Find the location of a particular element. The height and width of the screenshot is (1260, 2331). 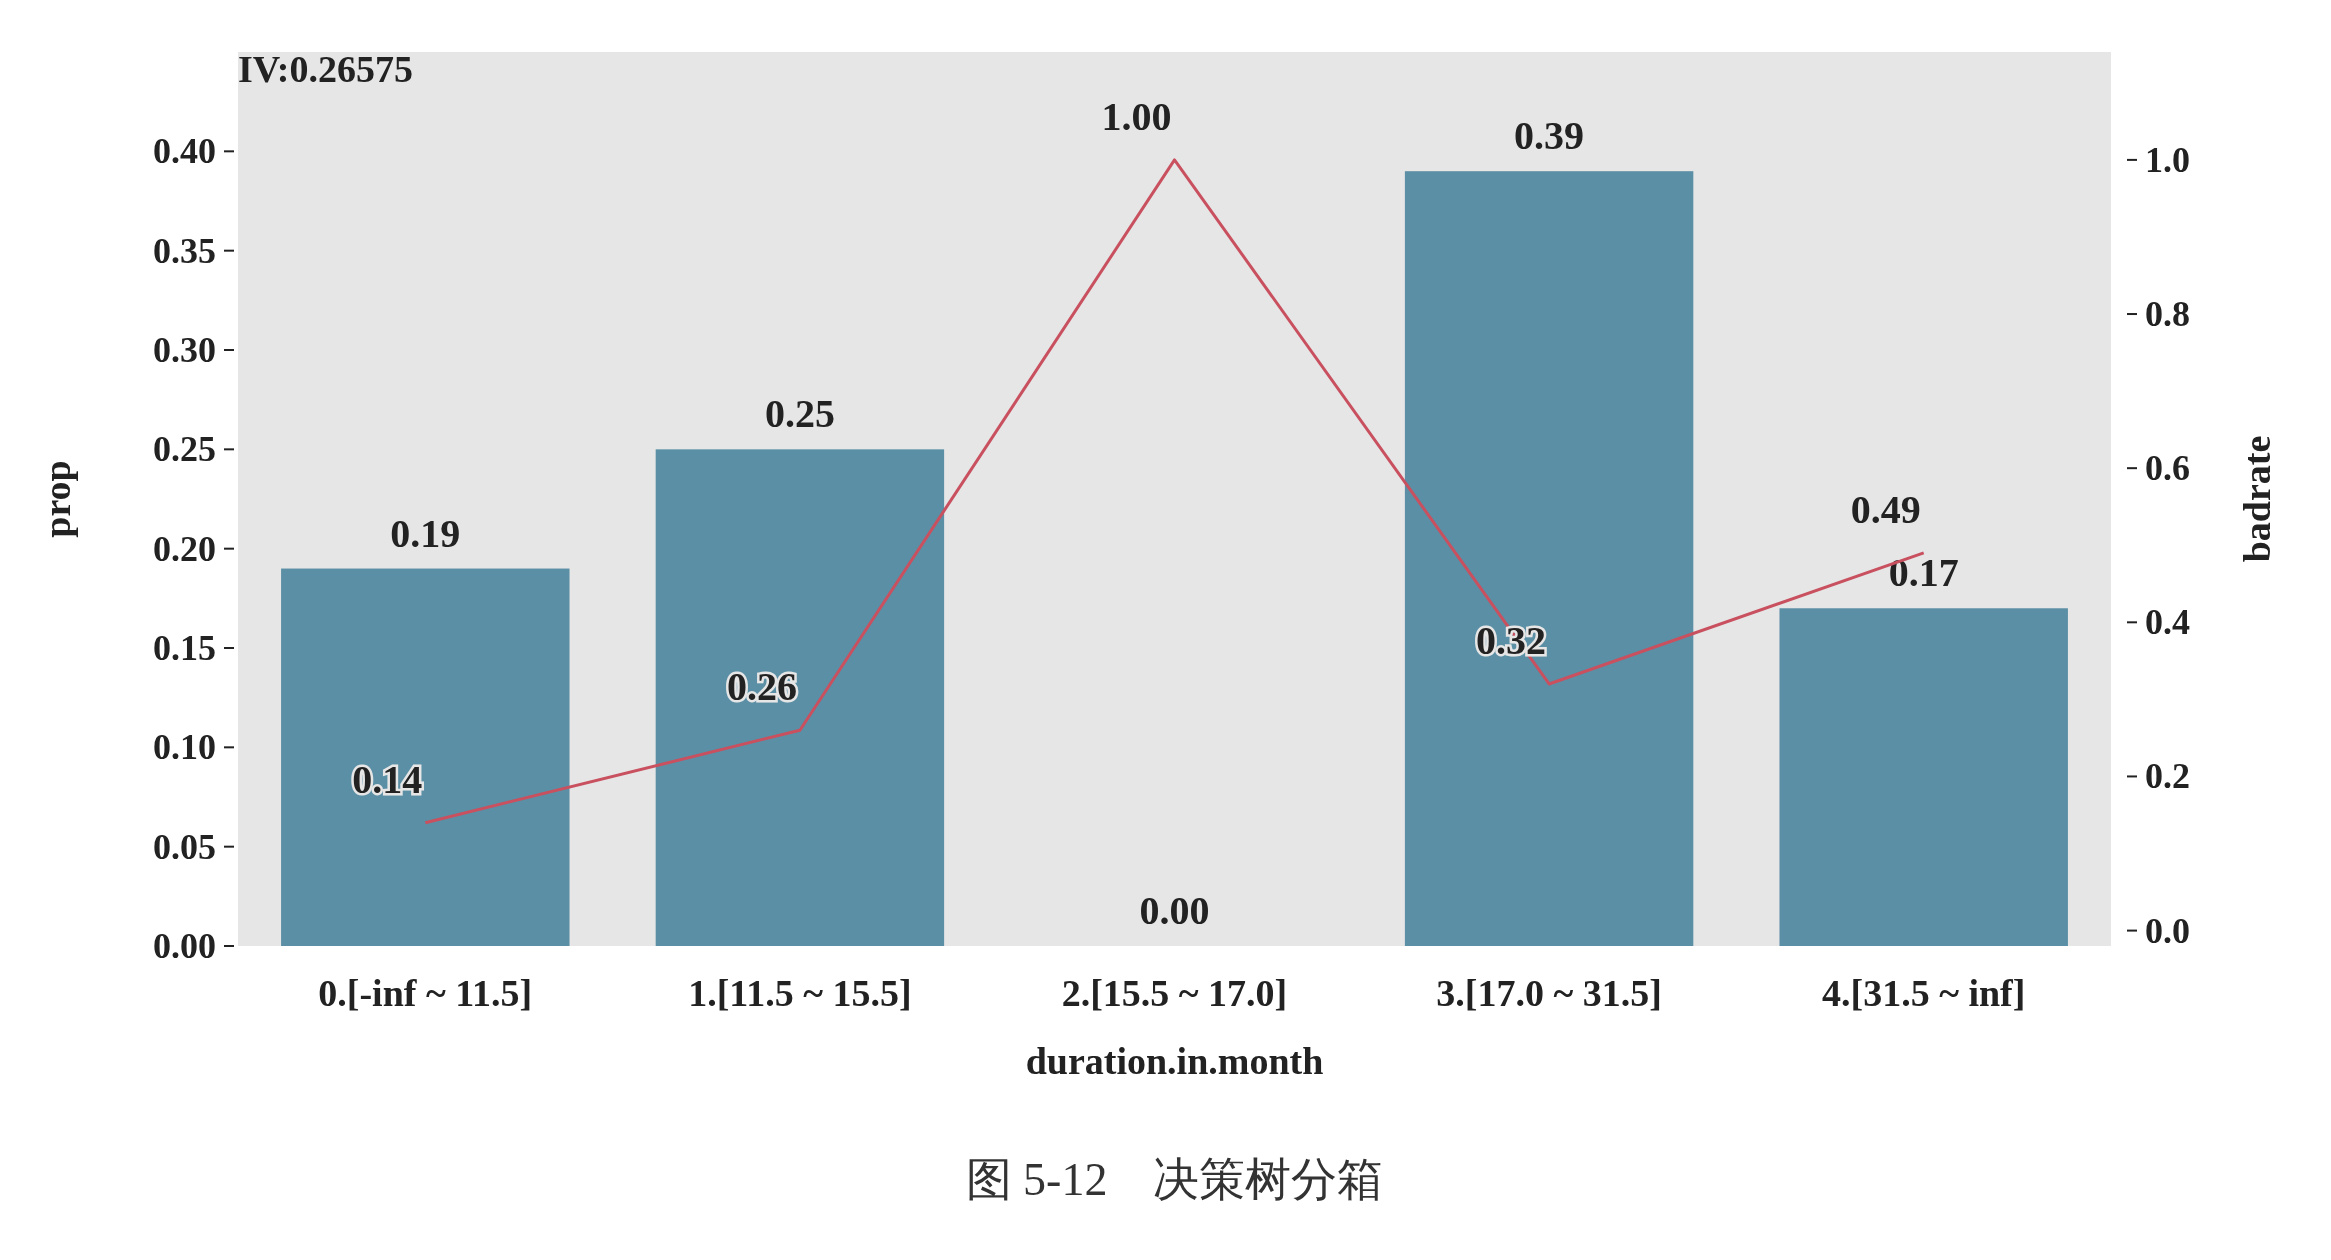

y-tick-label: 0.35 is located at coordinates (184, 250).